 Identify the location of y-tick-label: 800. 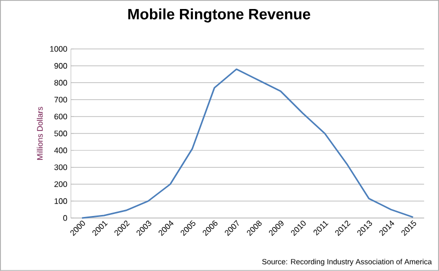
(61, 83).